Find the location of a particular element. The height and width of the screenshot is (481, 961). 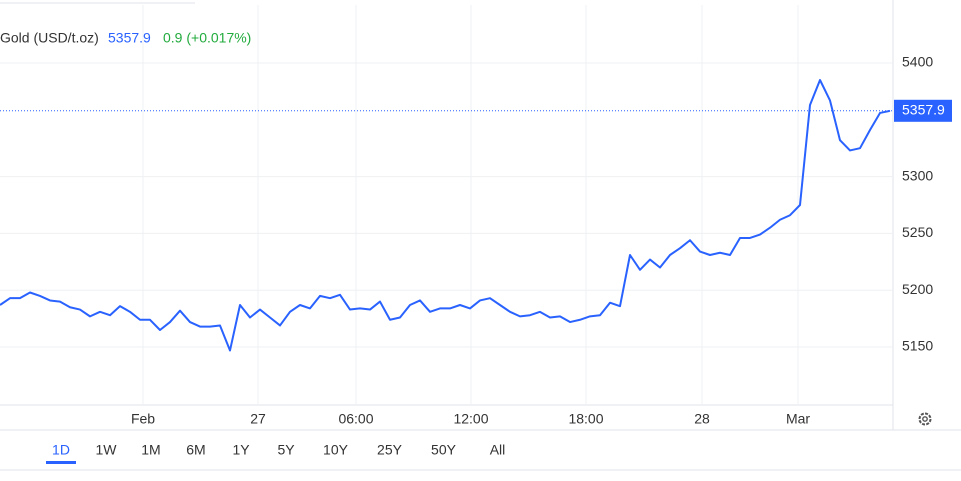

range-button: 25Y is located at coordinates (390, 450).